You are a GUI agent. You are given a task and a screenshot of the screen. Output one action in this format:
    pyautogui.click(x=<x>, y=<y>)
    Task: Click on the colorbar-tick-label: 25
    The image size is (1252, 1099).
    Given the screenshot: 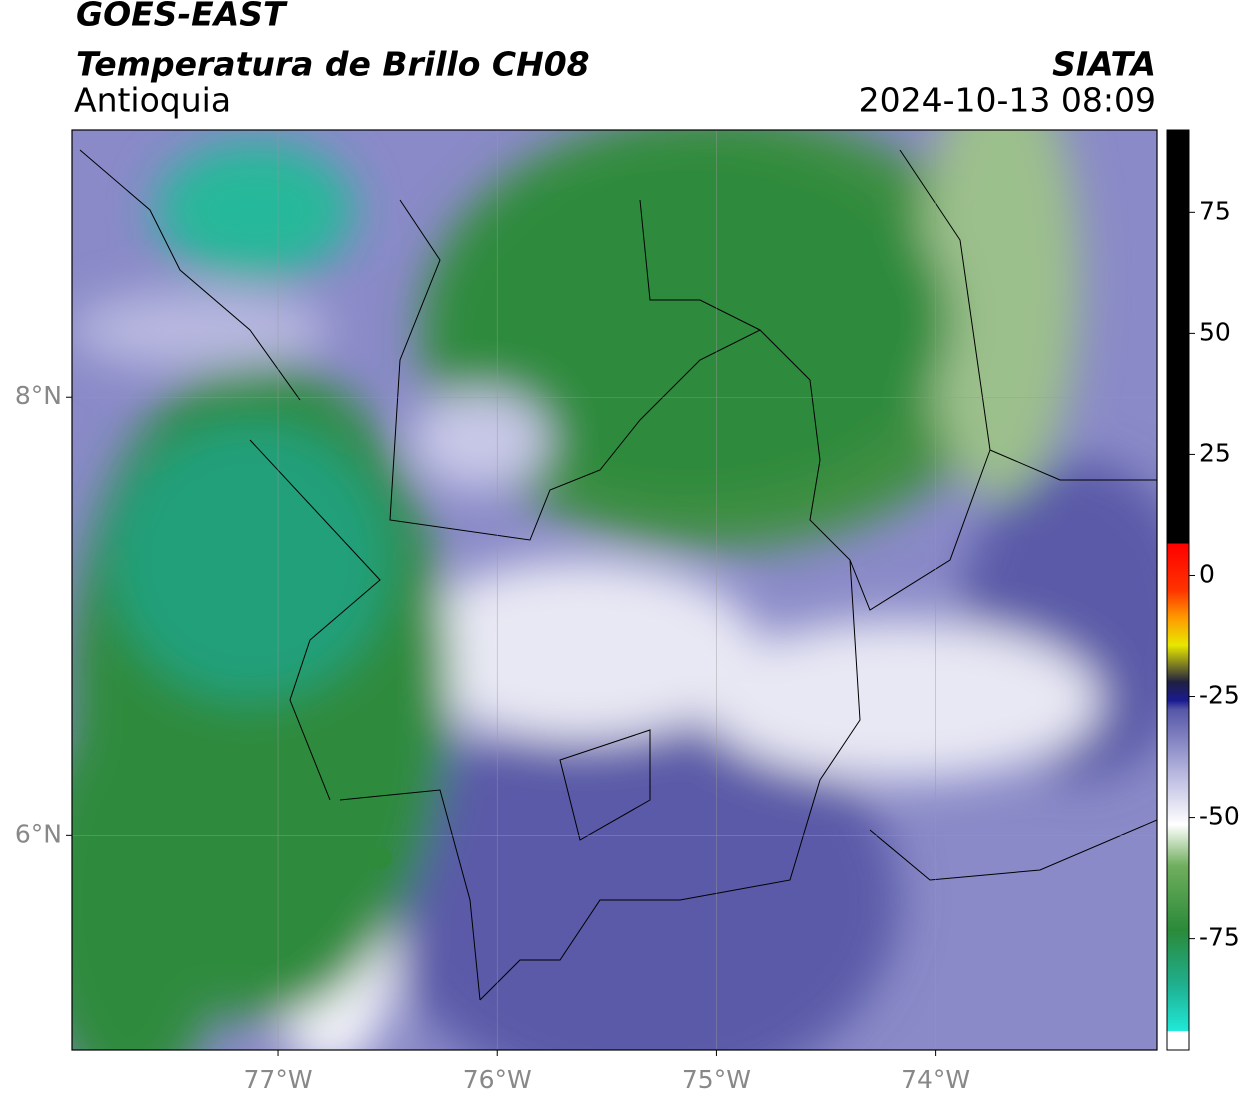 What is the action you would take?
    pyautogui.click(x=1215, y=452)
    